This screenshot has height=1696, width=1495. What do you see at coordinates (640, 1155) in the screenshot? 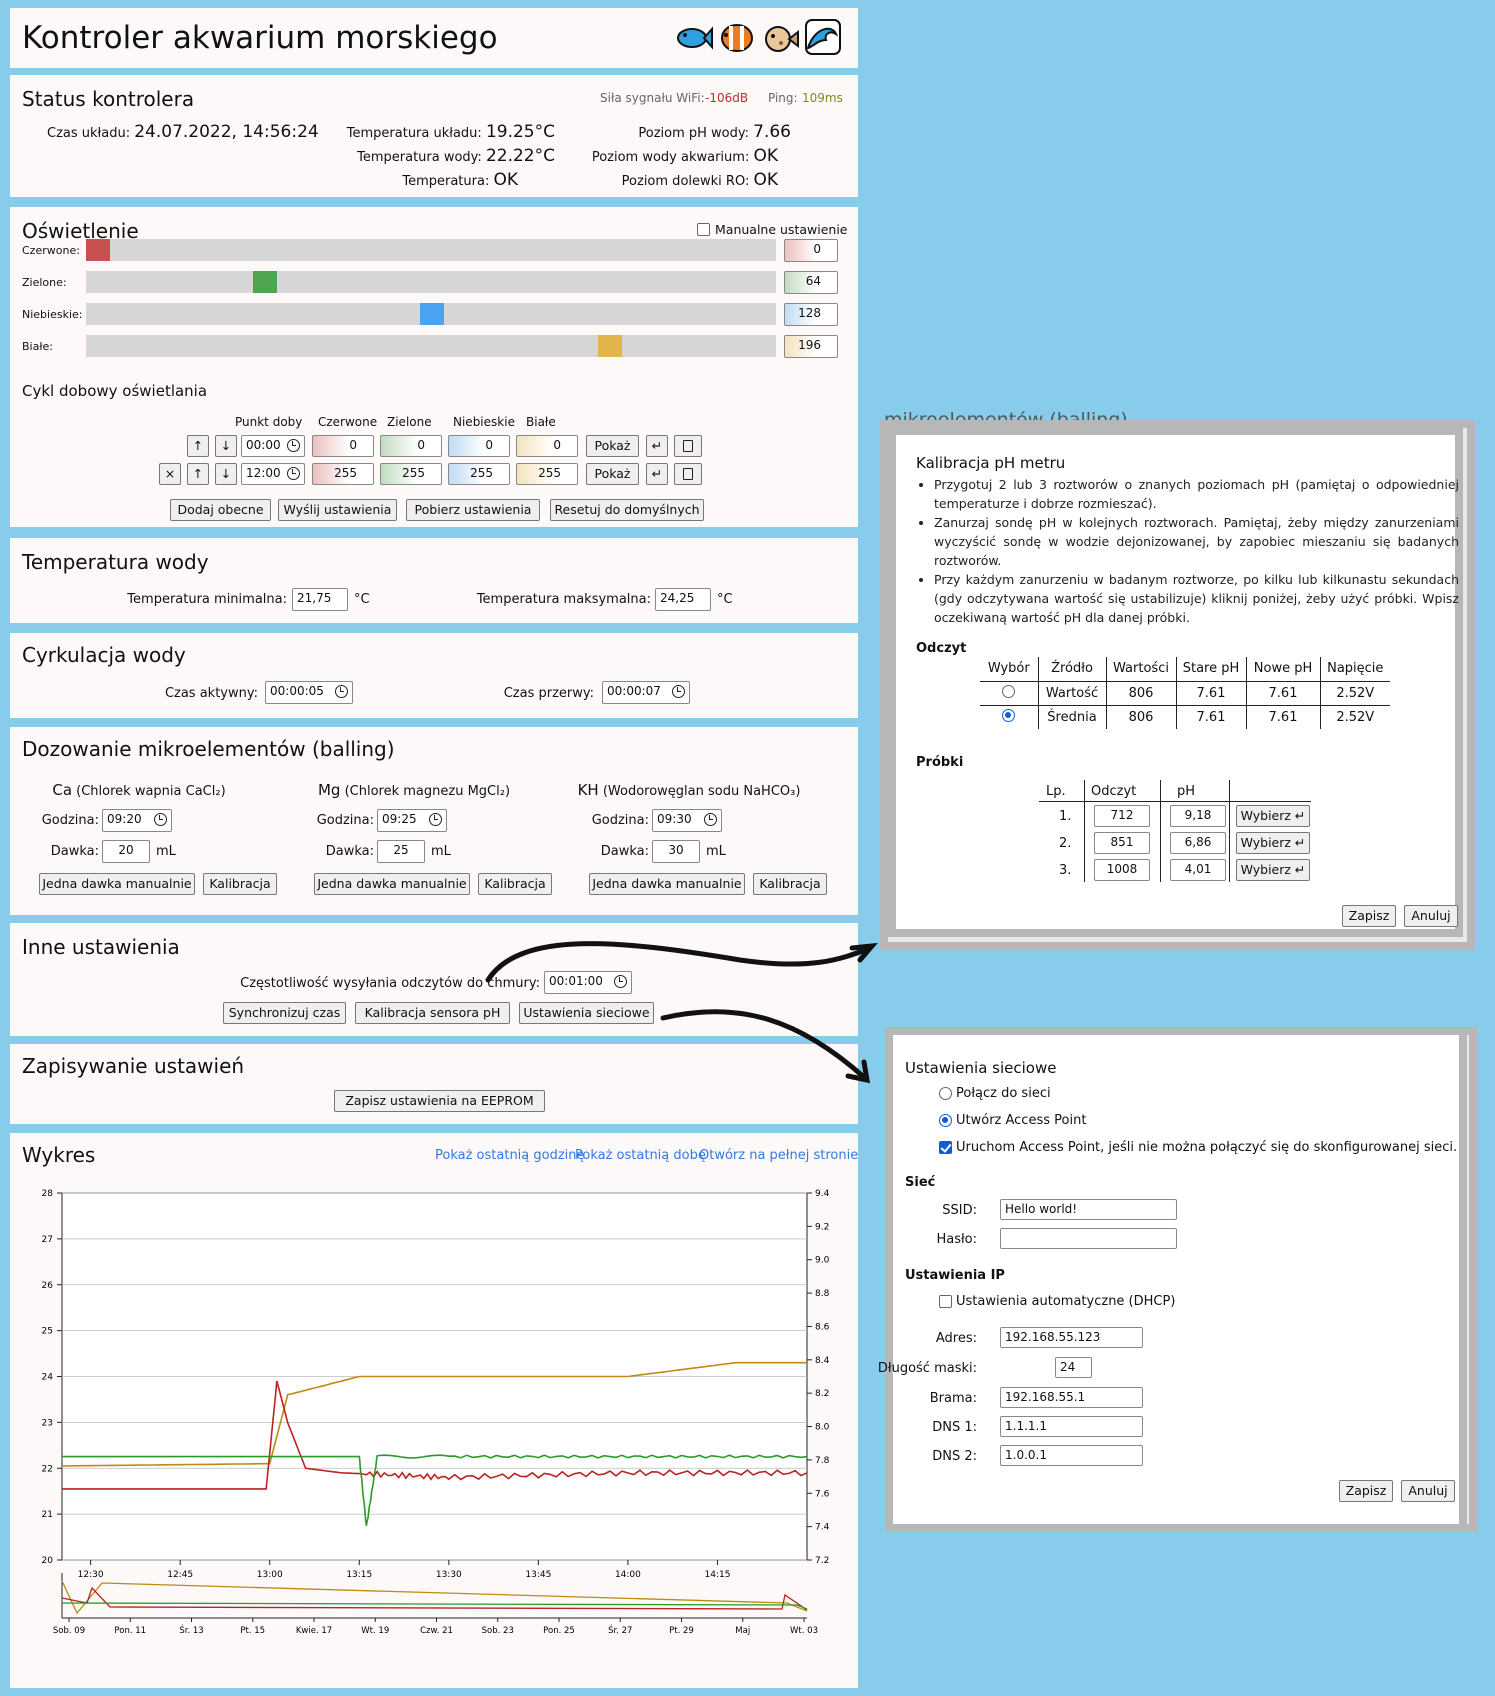
I see `last-day-link: Pokaż ostatnią dobę` at bounding box center [640, 1155].